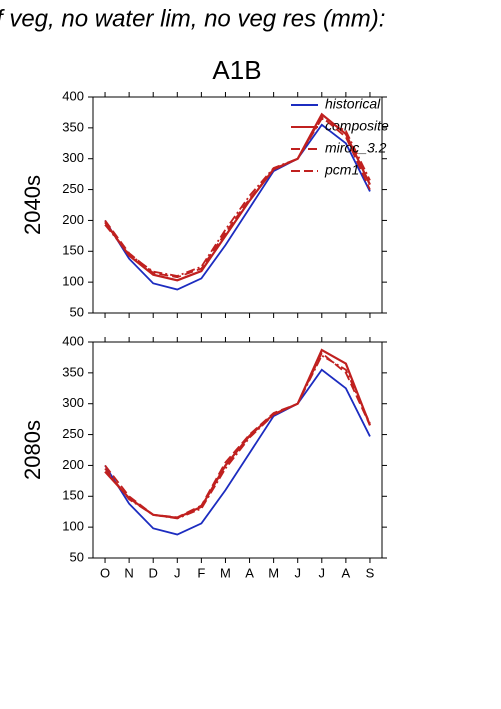  Describe the element at coordinates (192, 18) in the screenshot. I see `page-title: f veg, no water lim, no veg res (mm):` at that location.